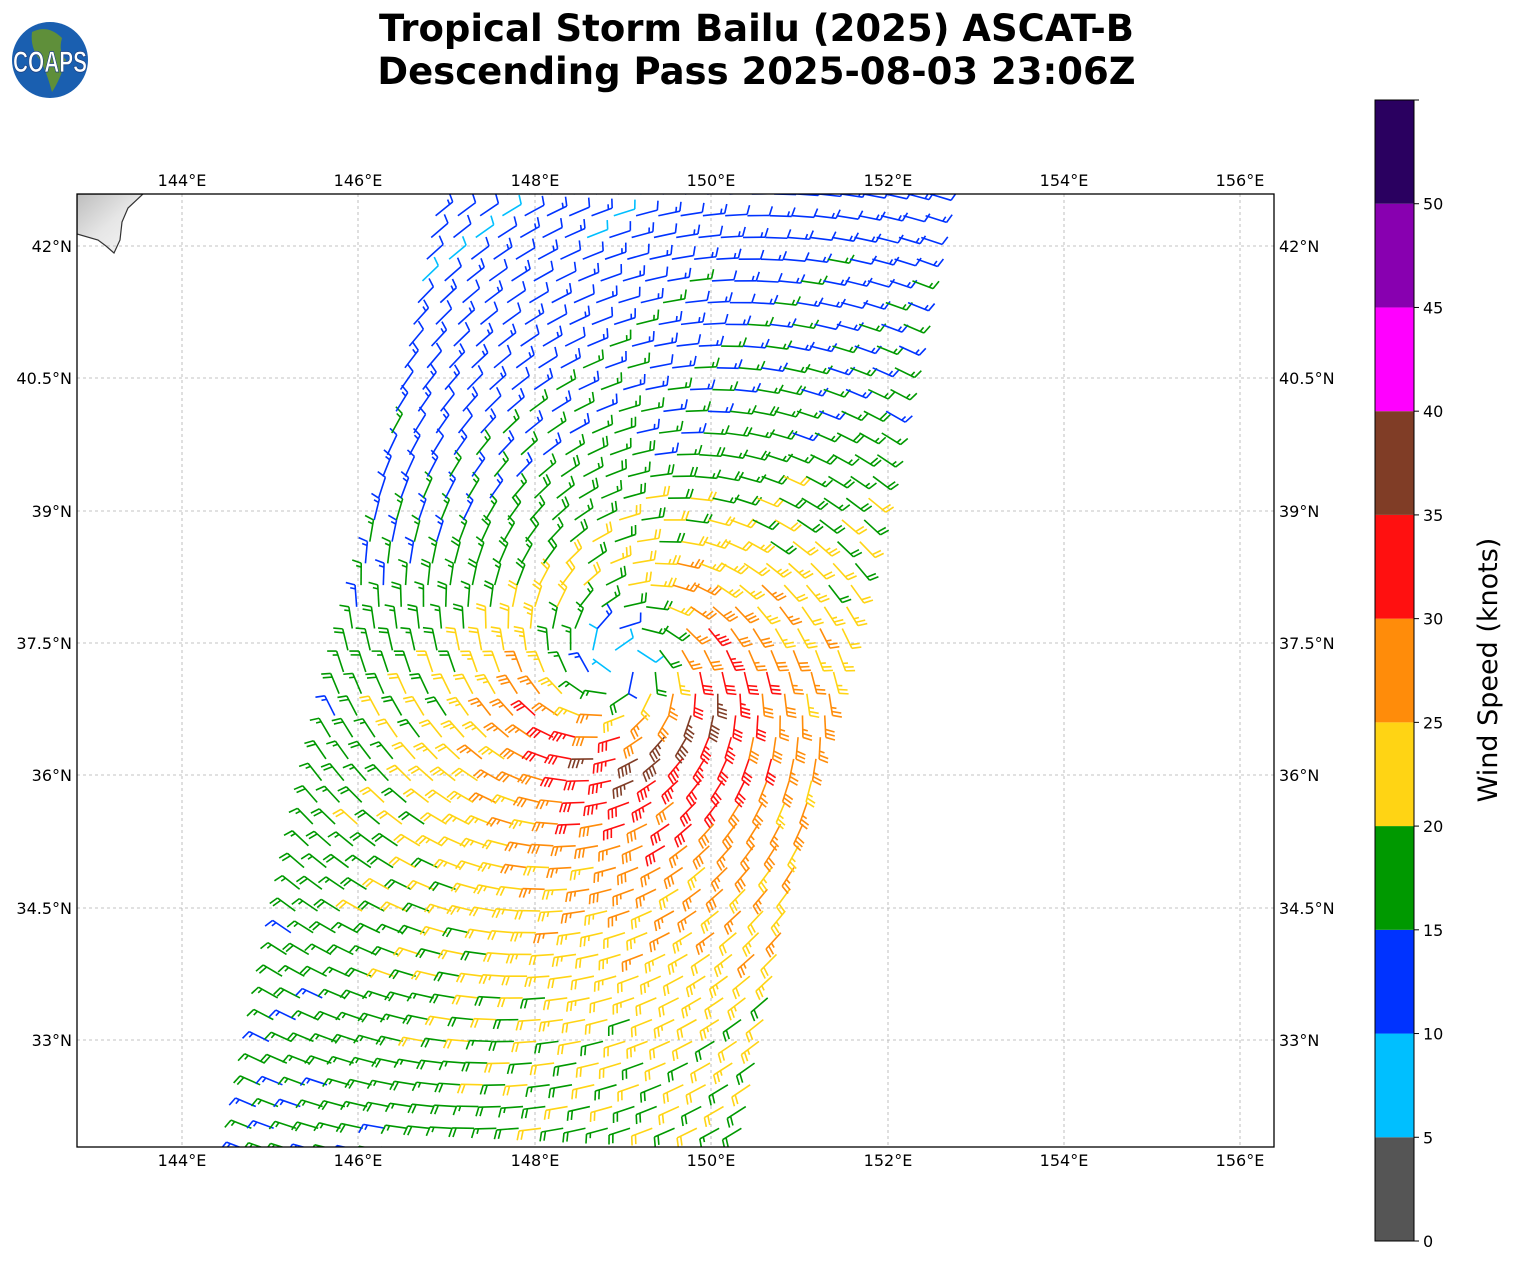  Describe the element at coordinates (1240, 1160) in the screenshot. I see `lon-tick-label: 156°E` at that location.